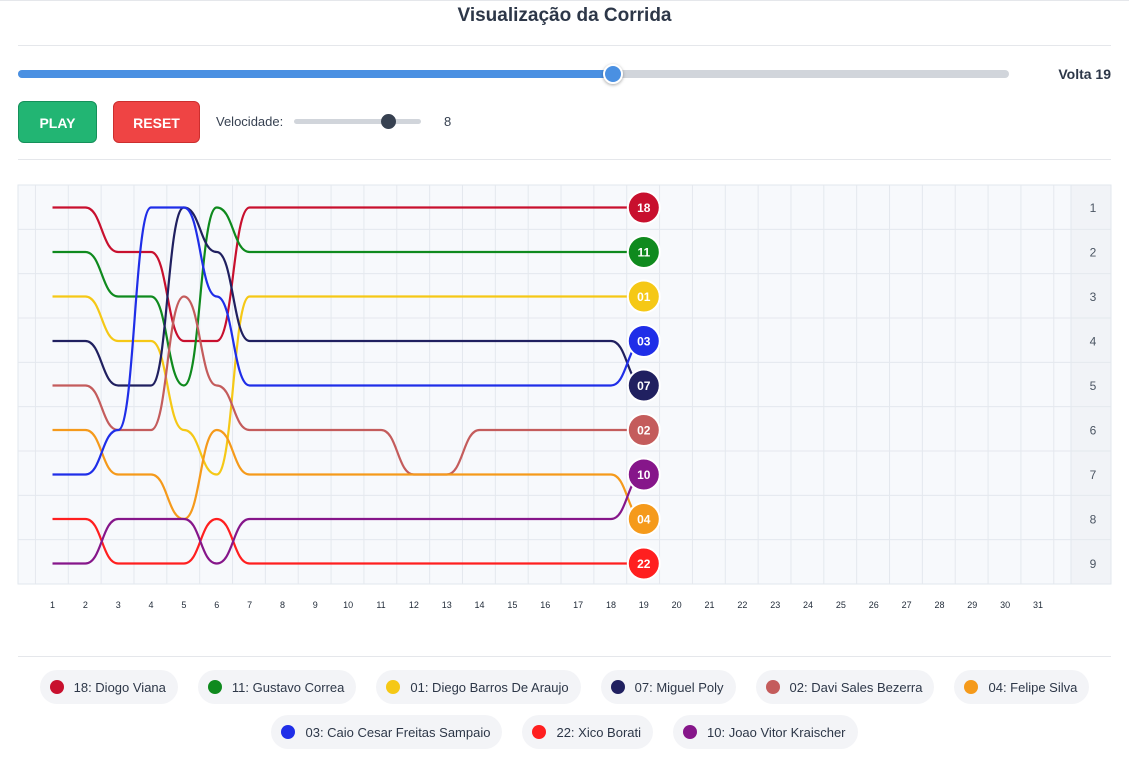 This screenshot has width=1129, height=762. What do you see at coordinates (156, 122) in the screenshot?
I see `reset-button: RESET` at bounding box center [156, 122].